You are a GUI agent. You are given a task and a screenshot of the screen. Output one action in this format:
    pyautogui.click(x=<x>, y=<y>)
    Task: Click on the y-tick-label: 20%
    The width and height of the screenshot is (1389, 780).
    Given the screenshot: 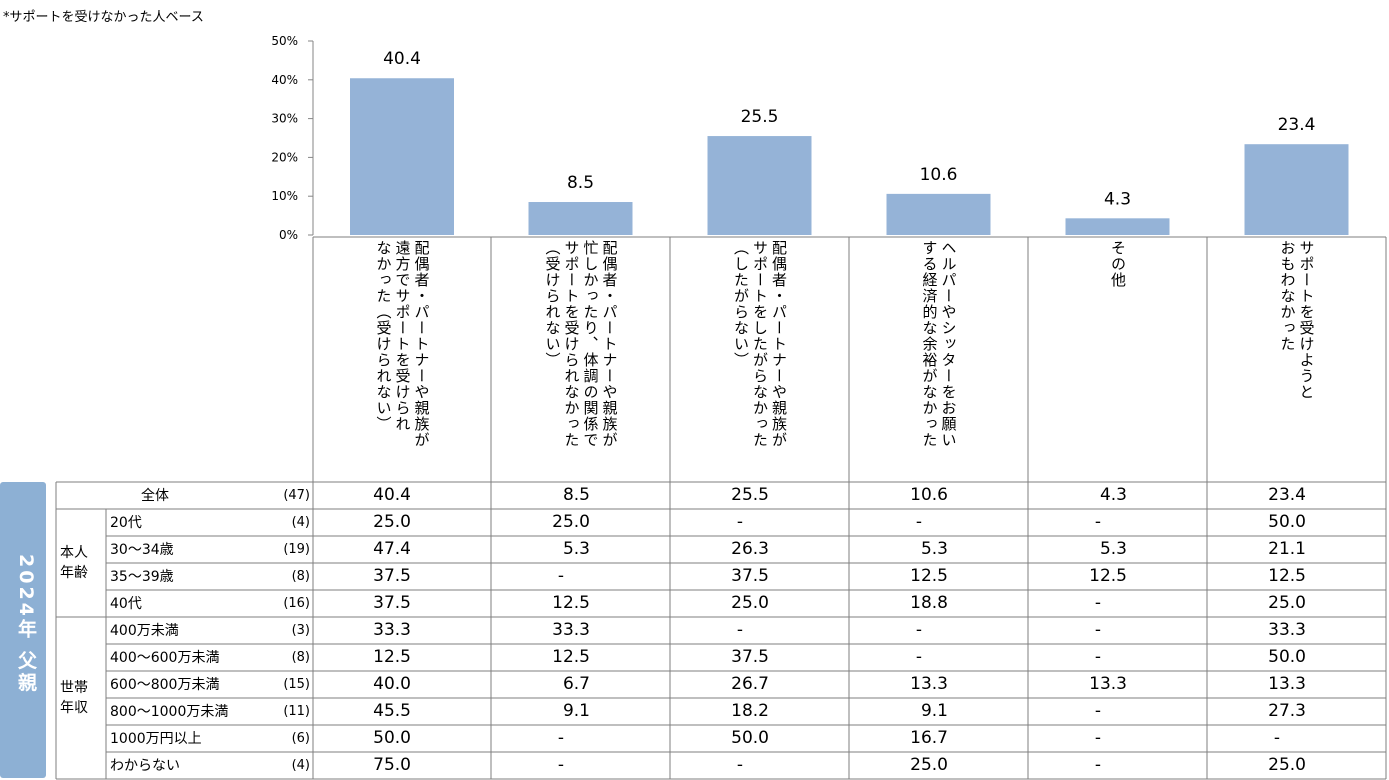 What is the action you would take?
    pyautogui.click(x=284, y=157)
    